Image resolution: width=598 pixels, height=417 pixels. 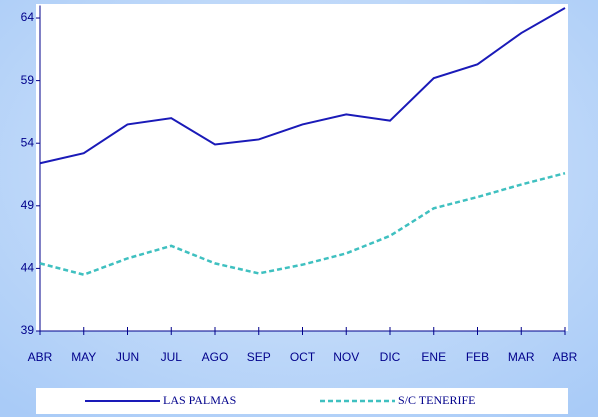 I want to click on x-tick-label: NOV, so click(x=346, y=357).